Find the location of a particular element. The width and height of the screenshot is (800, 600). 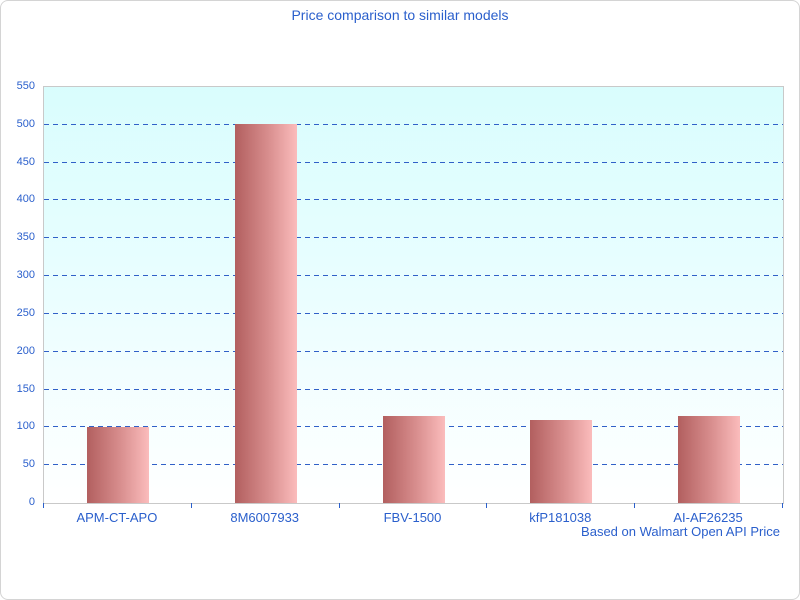

chart-title: Price comparison to similar models is located at coordinates (400, 15).